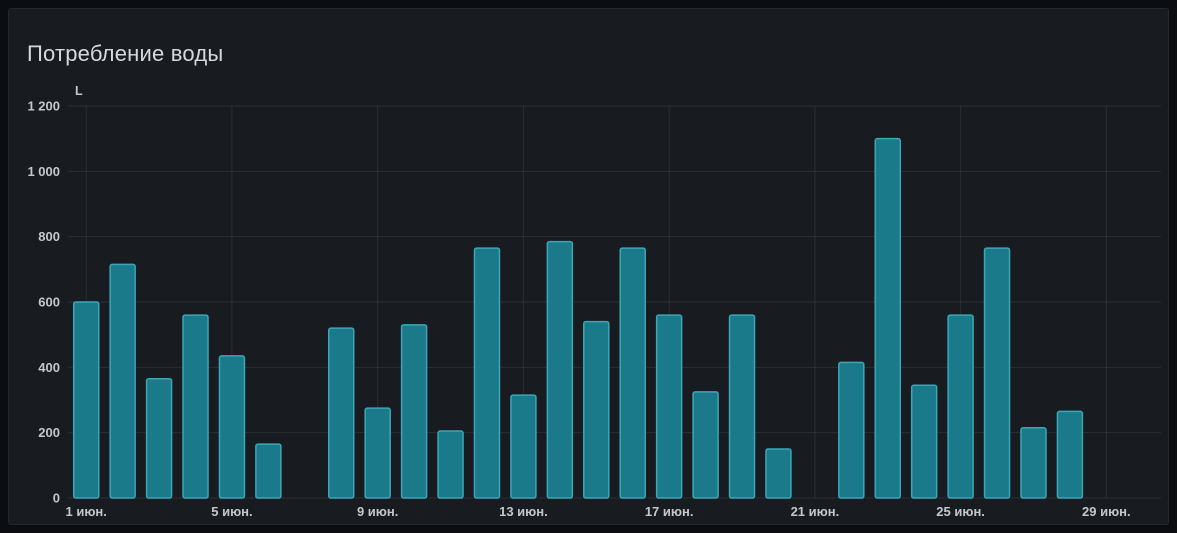 This screenshot has height=533, width=1177. What do you see at coordinates (43, 171) in the screenshot?
I see `y-tick-label: 1 000` at bounding box center [43, 171].